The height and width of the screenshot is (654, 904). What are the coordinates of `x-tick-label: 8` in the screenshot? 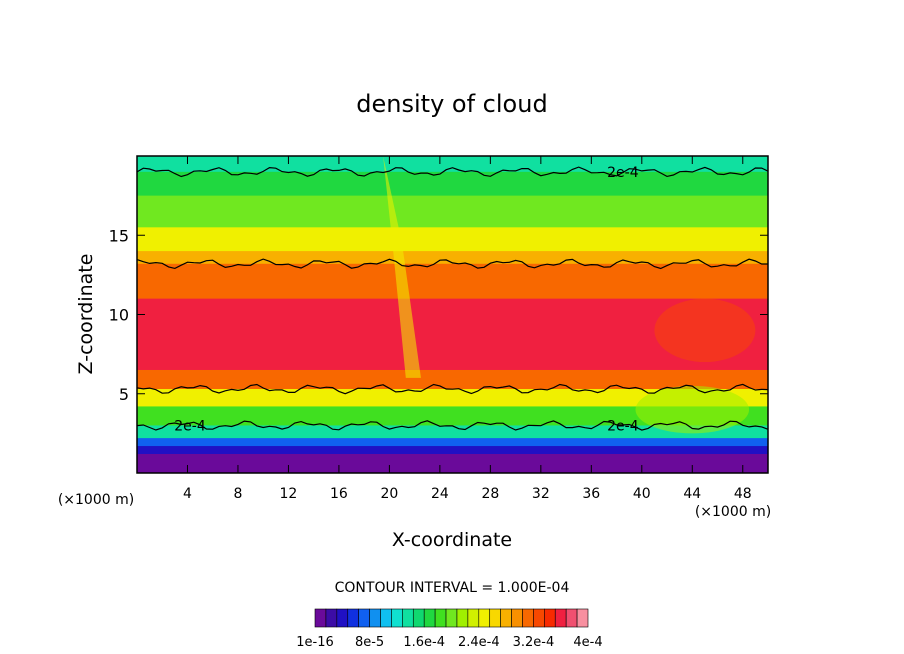 It's located at (237, 494).